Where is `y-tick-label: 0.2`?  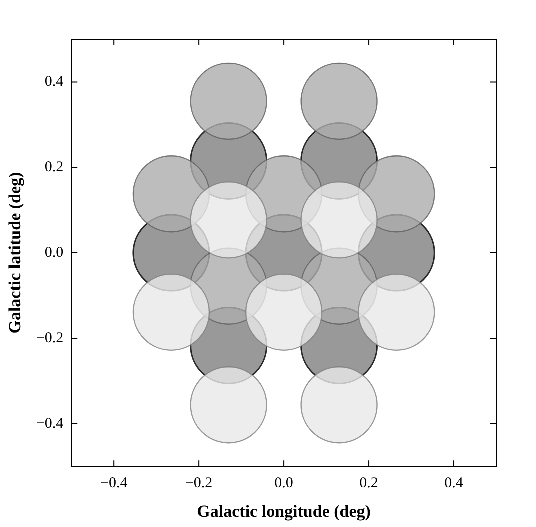 y-tick-label: 0.2 is located at coordinates (54, 168).